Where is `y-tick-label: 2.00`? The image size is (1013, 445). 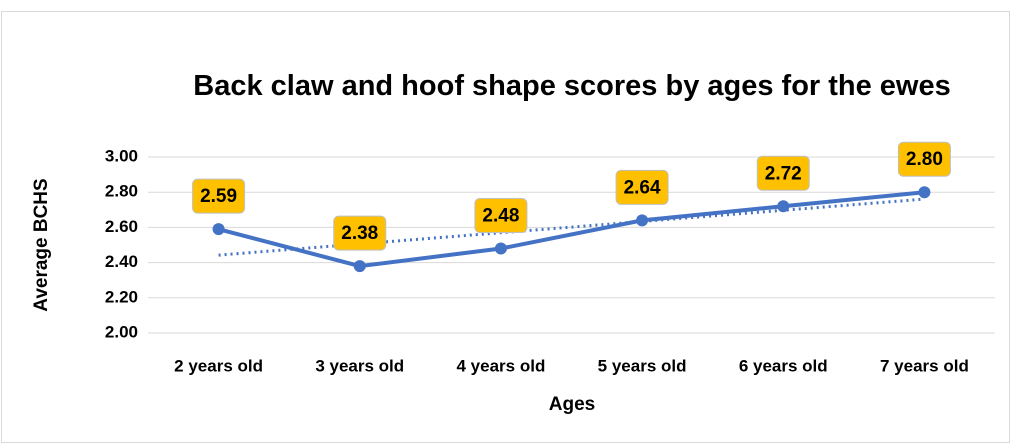 y-tick-label: 2.00 is located at coordinates (121, 331).